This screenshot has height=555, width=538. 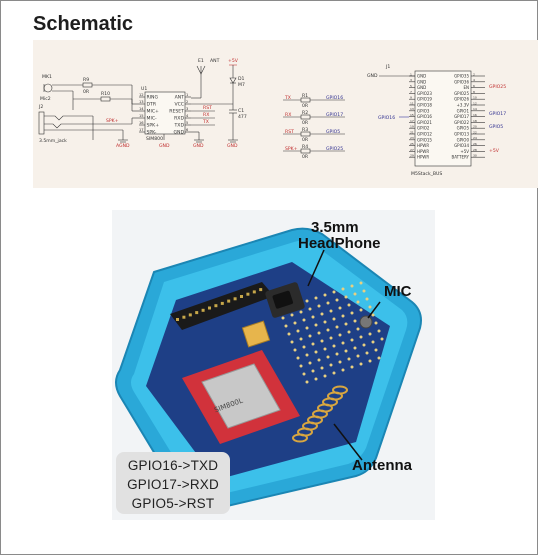 I want to click on bus-left-pin: GND, so click(x=421, y=81).